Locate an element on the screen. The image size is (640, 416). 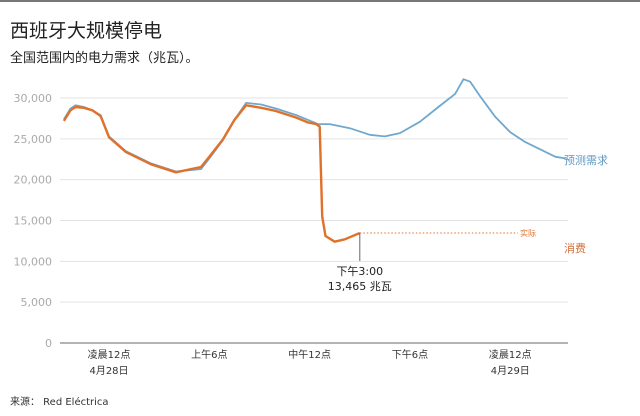
annotation-time: 下午3:00 is located at coordinates (359, 271).